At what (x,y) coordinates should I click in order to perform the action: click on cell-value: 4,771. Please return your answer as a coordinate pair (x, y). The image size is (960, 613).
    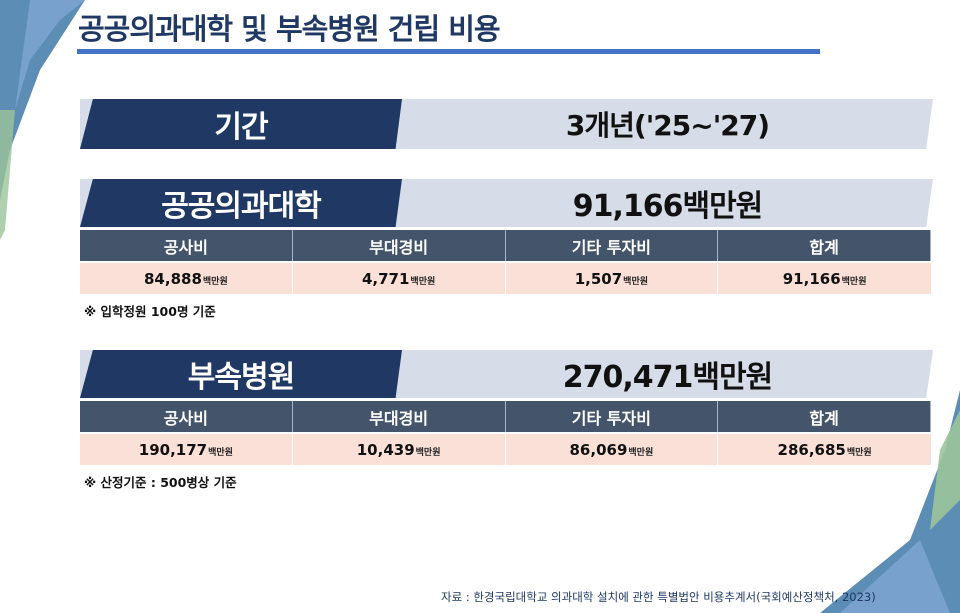
    Looking at the image, I should click on (385, 279).